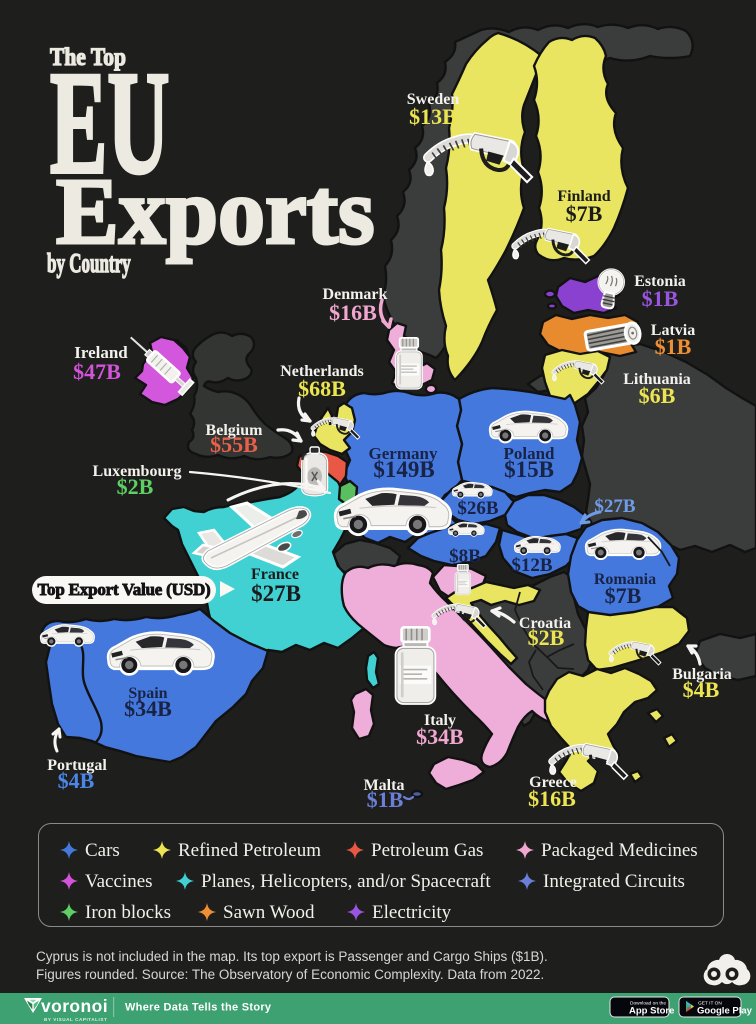  I want to click on svg-text: BY VISUAL CAPITALIST, so click(75, 1019).